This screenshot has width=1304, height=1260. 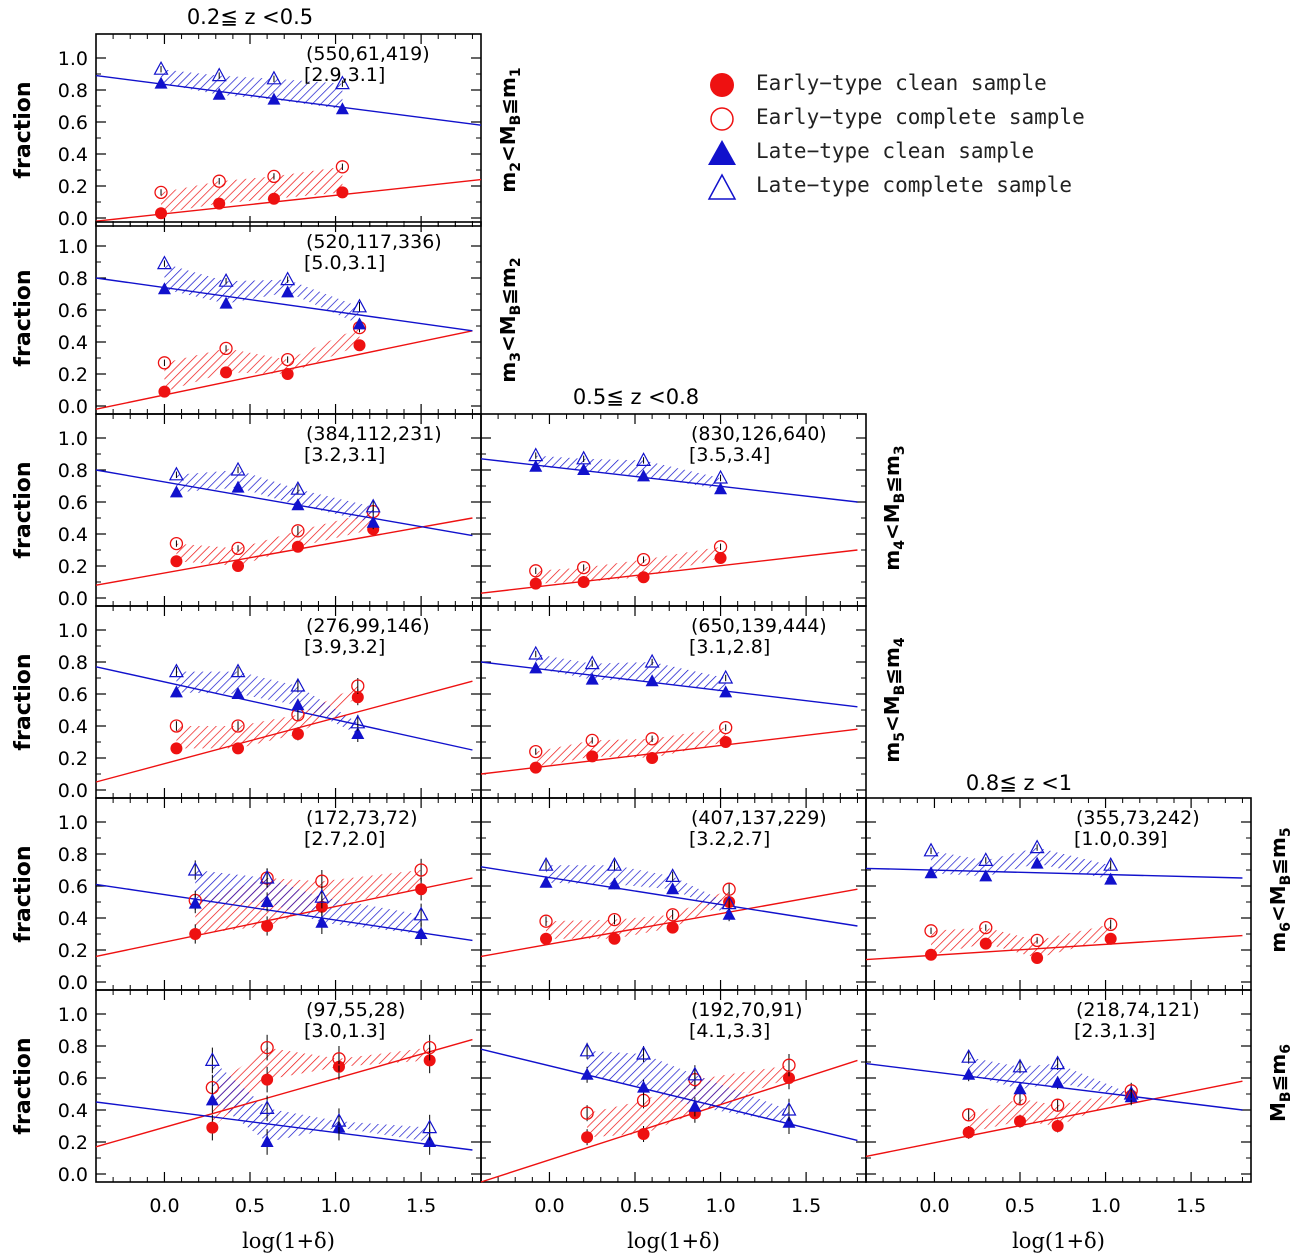 What do you see at coordinates (73, 599) in the screenshot?
I see `y-tick-label: 0.0` at bounding box center [73, 599].